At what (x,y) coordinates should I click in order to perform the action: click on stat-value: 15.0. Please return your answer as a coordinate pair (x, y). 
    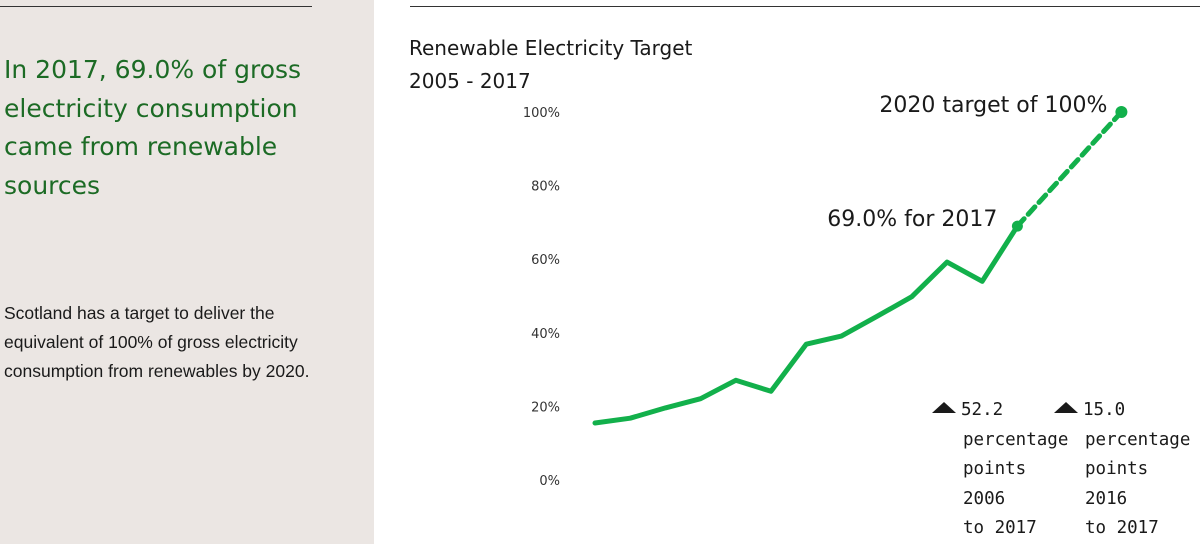
    Looking at the image, I should click on (1104, 410).